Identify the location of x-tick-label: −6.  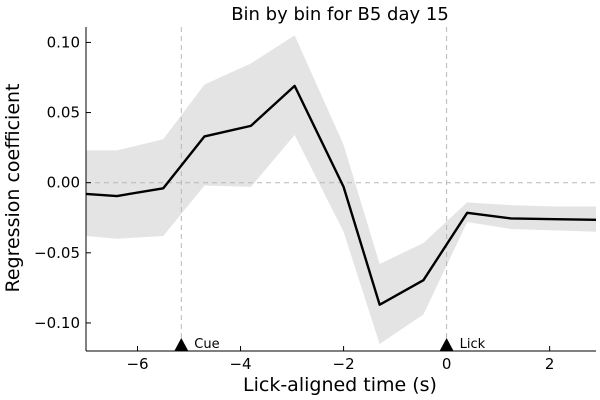
(137, 364).